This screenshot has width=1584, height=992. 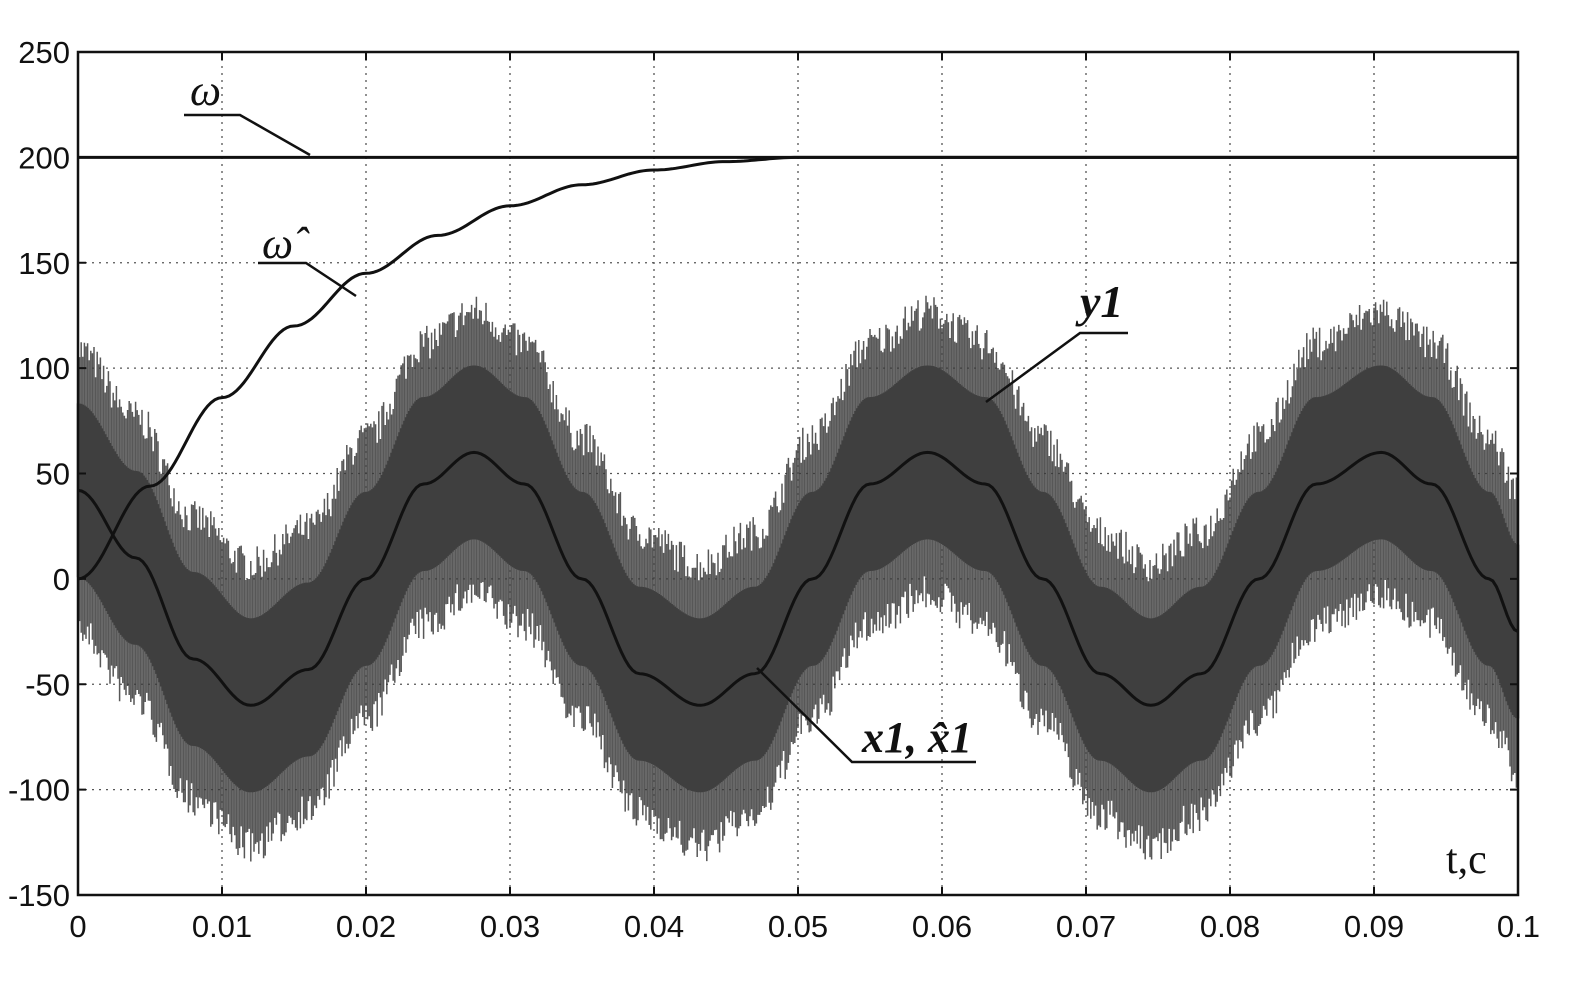 I want to click on x-tick-label: 0.02, so click(x=366, y=926).